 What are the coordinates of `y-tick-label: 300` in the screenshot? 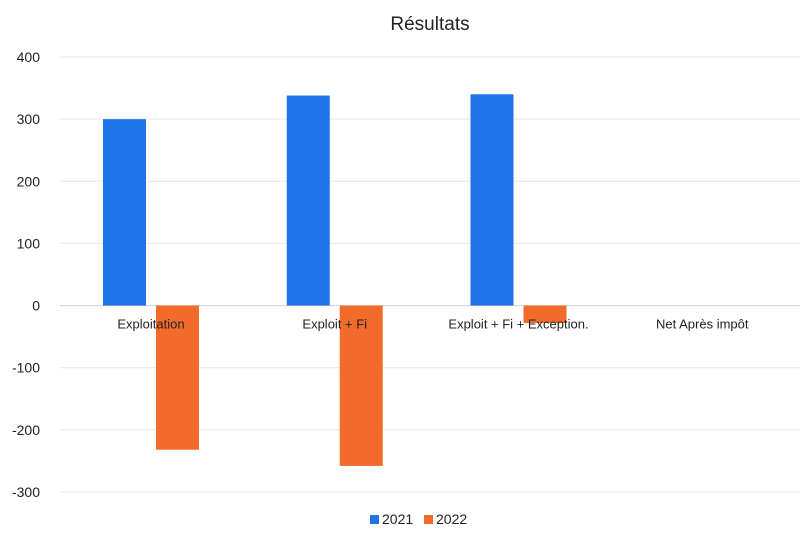 It's located at (29, 119).